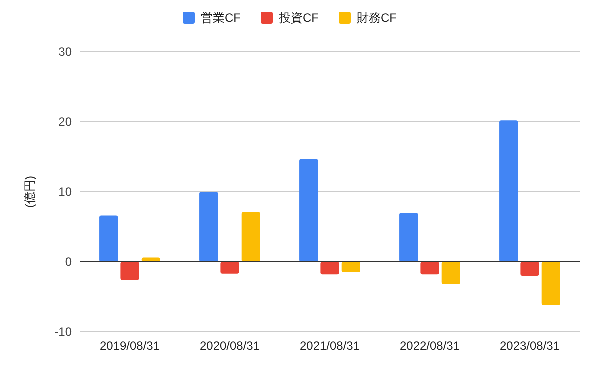 This screenshot has height=371, width=600. I want to click on y-tick-label: 0, so click(68, 262).